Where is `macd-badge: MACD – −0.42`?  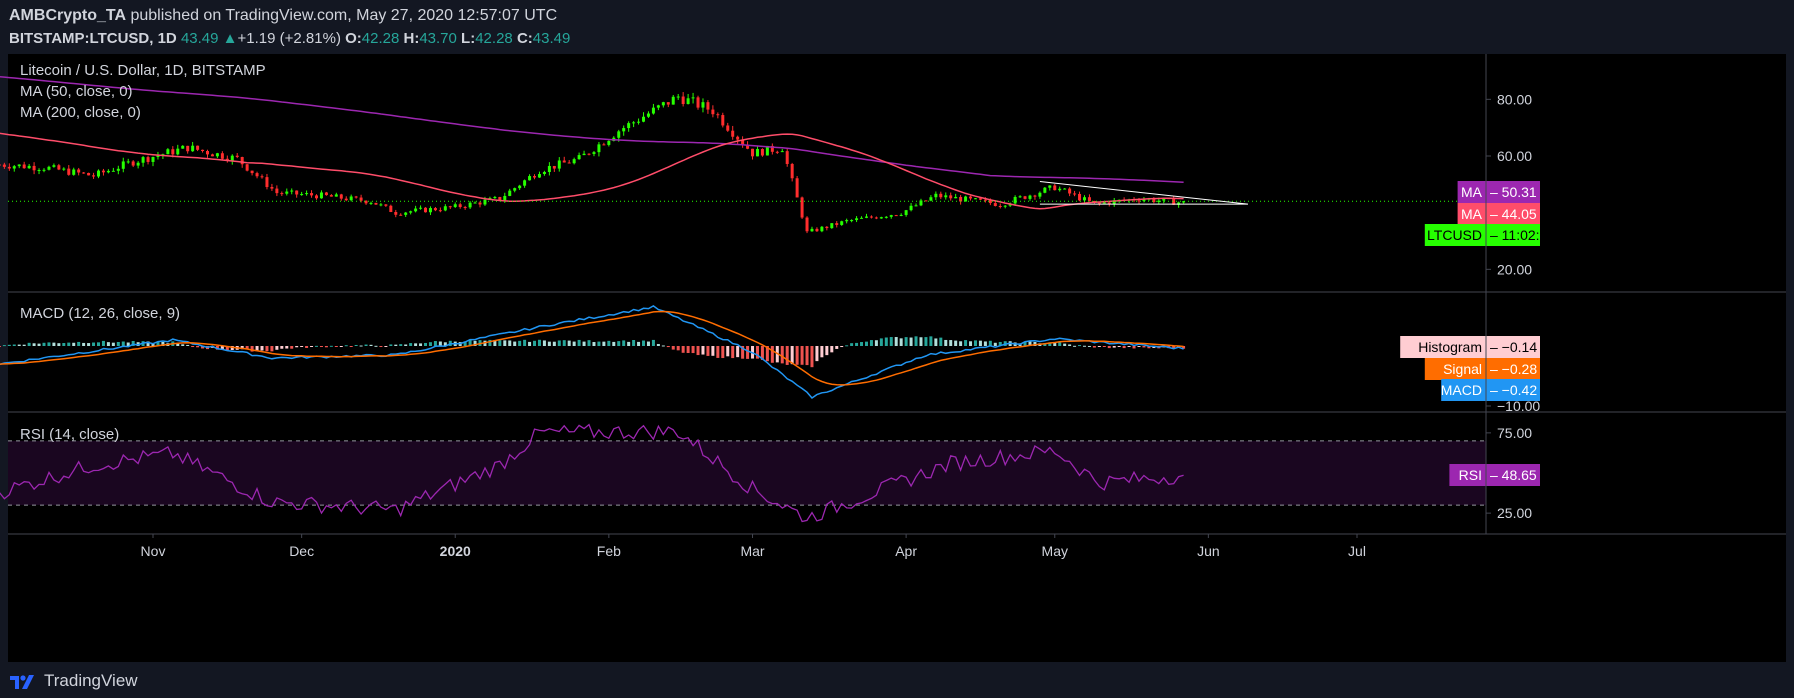
macd-badge: MACD – −0.42 is located at coordinates (1490, 390).